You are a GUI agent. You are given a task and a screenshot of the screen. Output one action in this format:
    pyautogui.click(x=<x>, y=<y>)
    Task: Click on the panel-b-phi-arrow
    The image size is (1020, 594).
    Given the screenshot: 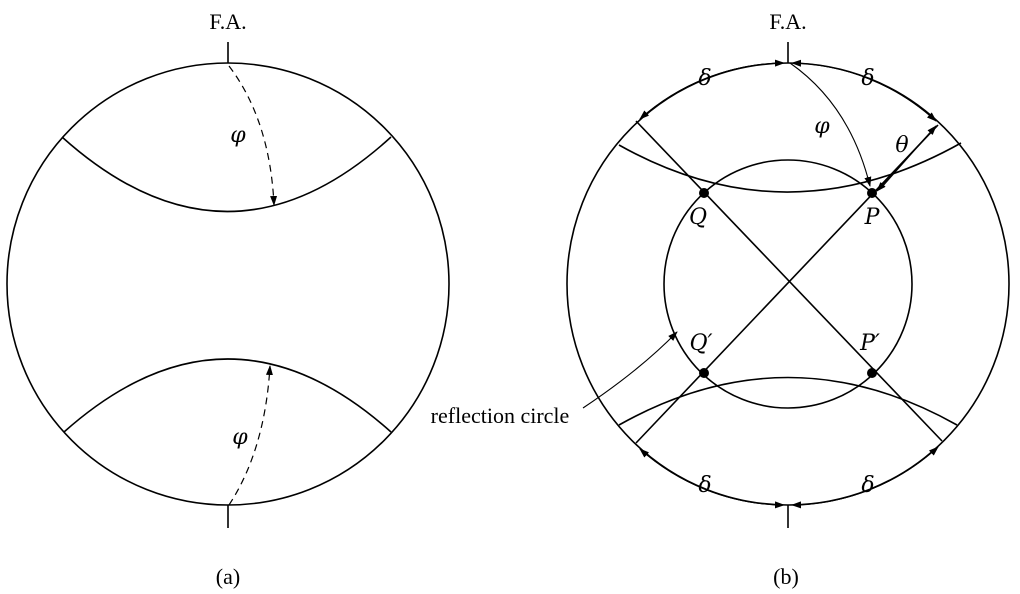 What is the action you would take?
    pyautogui.click(x=830, y=124)
    